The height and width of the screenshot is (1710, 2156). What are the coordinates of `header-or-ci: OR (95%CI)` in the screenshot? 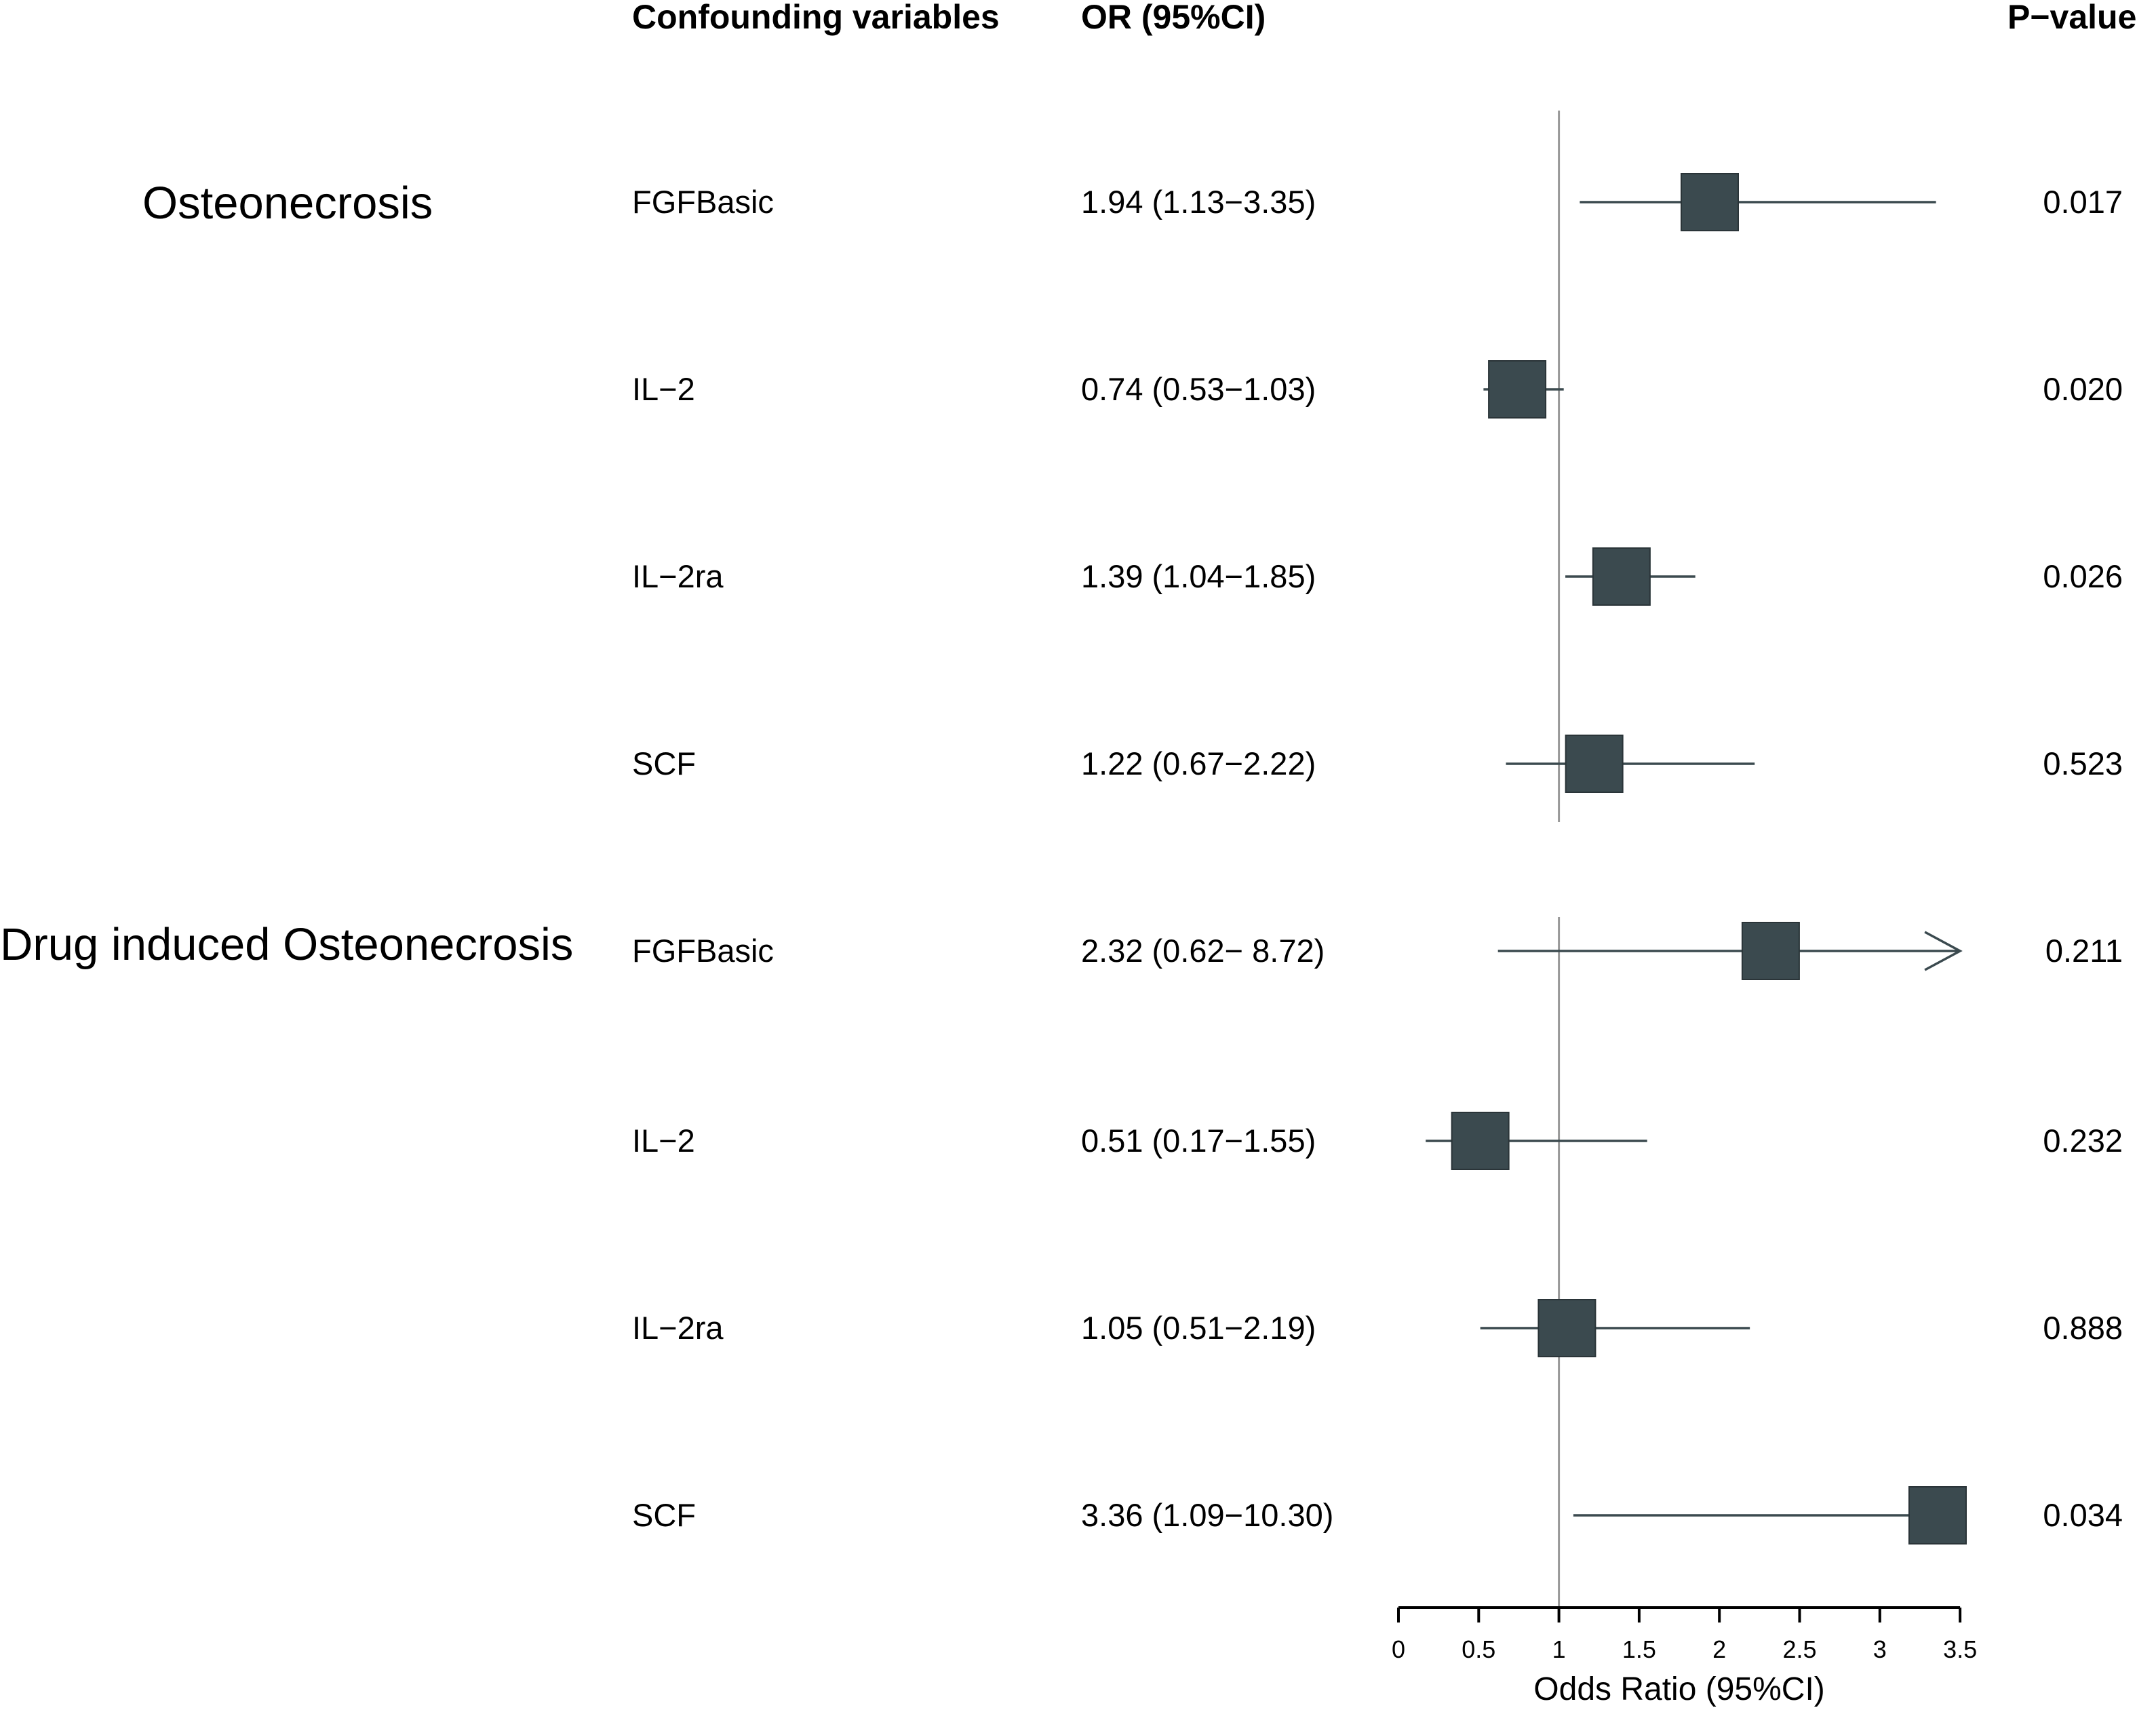 It's located at (1173, 18).